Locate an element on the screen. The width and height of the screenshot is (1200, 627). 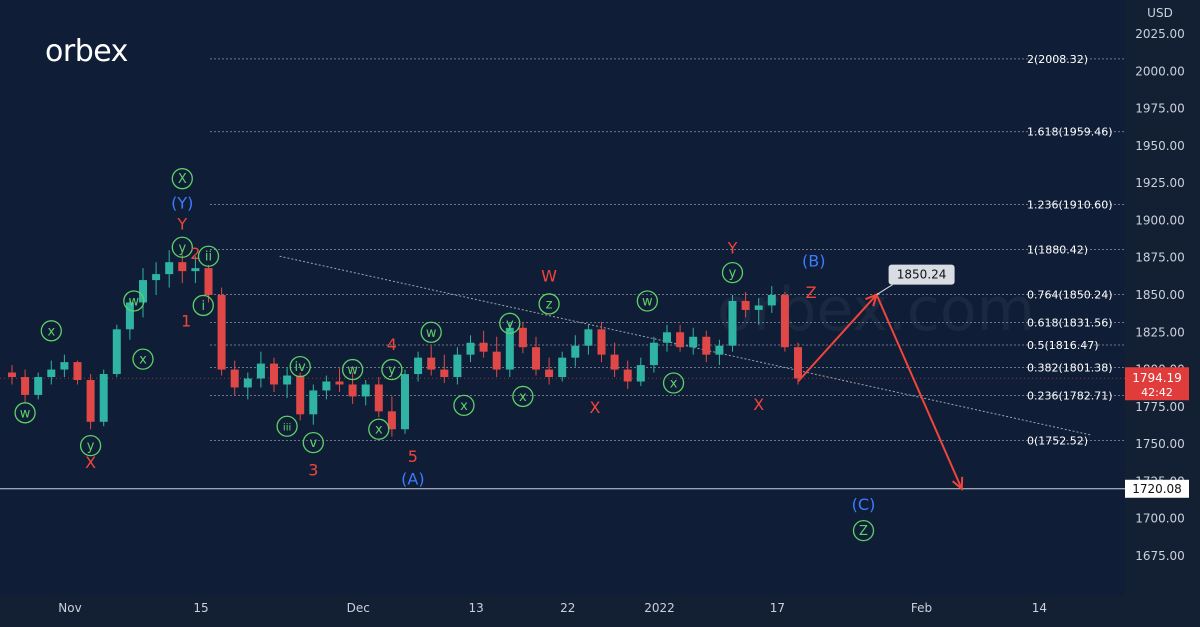
wave-label: i is located at coordinates (203, 306).